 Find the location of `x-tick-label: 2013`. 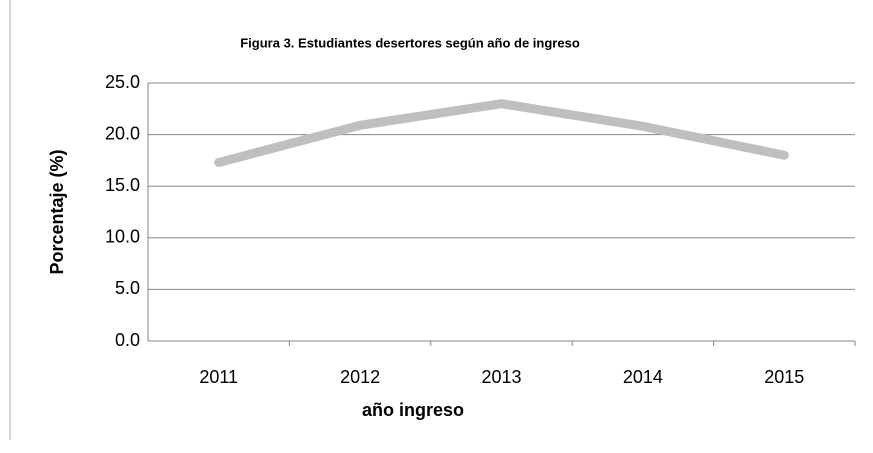

x-tick-label: 2013 is located at coordinates (501, 377).